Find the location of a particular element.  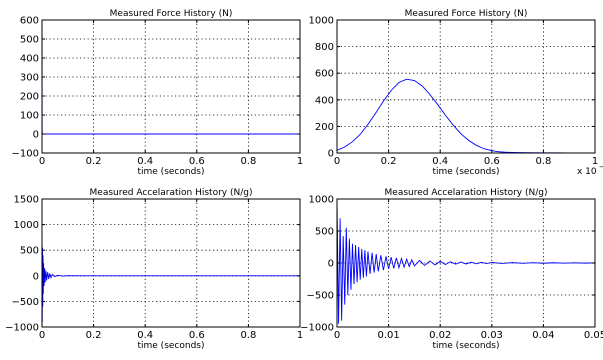

y-tick-label: −100 is located at coordinates (25, 154).